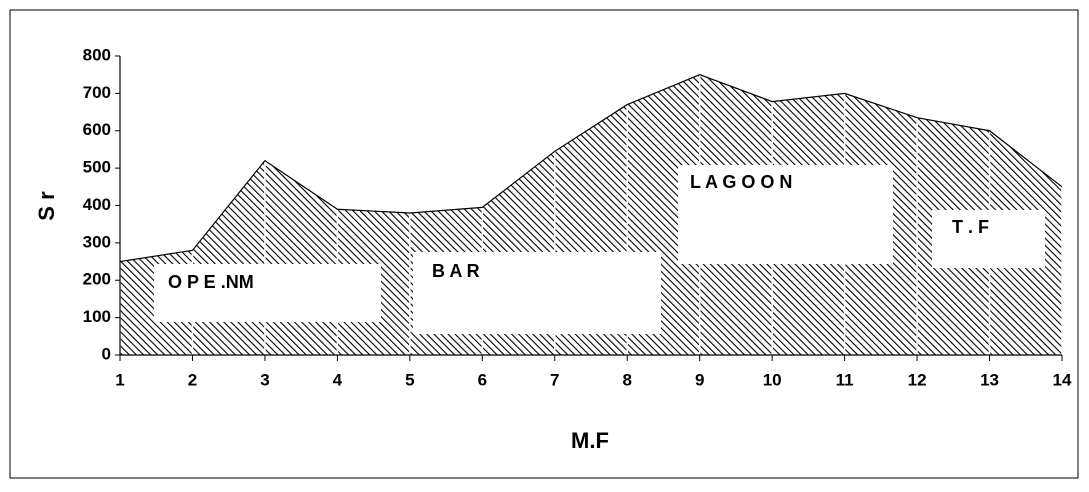  What do you see at coordinates (97, 92) in the screenshot?
I see `y-tick-label: 700` at bounding box center [97, 92].